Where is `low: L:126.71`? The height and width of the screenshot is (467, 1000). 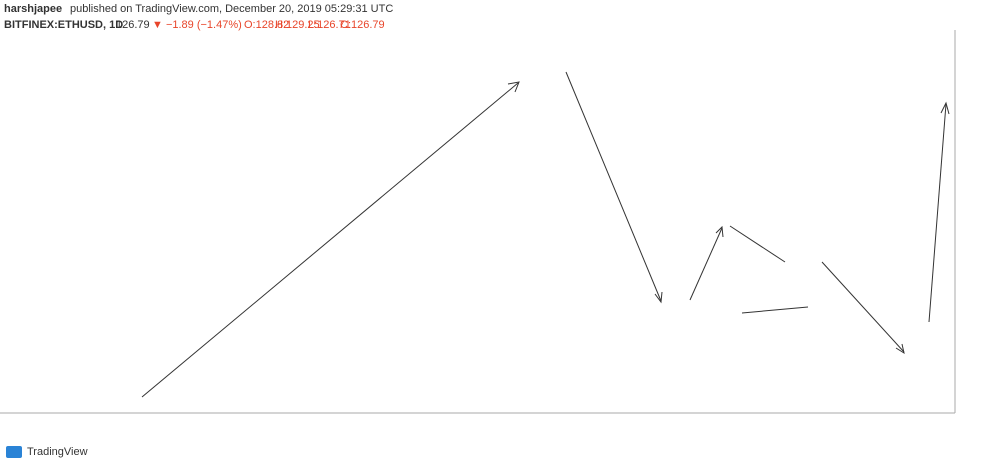
low: L:126.71 is located at coordinates (329, 25).